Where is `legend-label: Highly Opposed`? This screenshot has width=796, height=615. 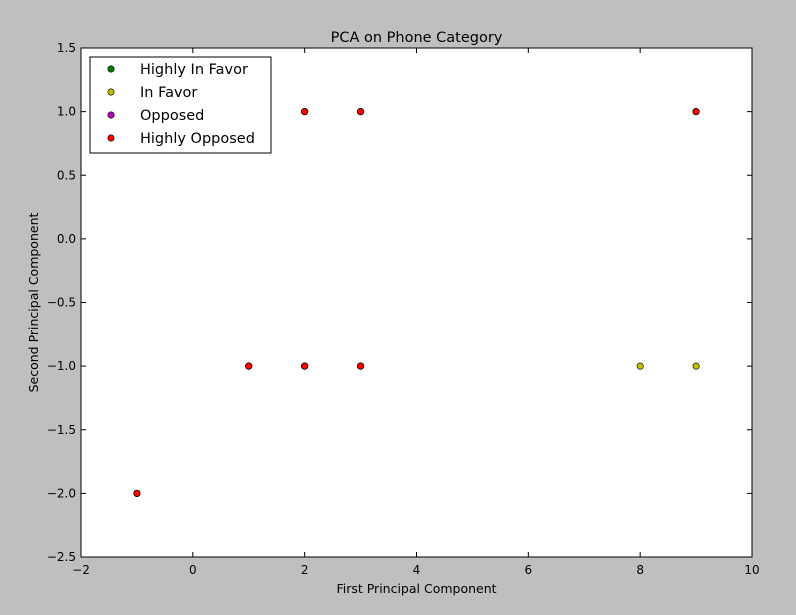 legend-label: Highly Opposed is located at coordinates (197, 139).